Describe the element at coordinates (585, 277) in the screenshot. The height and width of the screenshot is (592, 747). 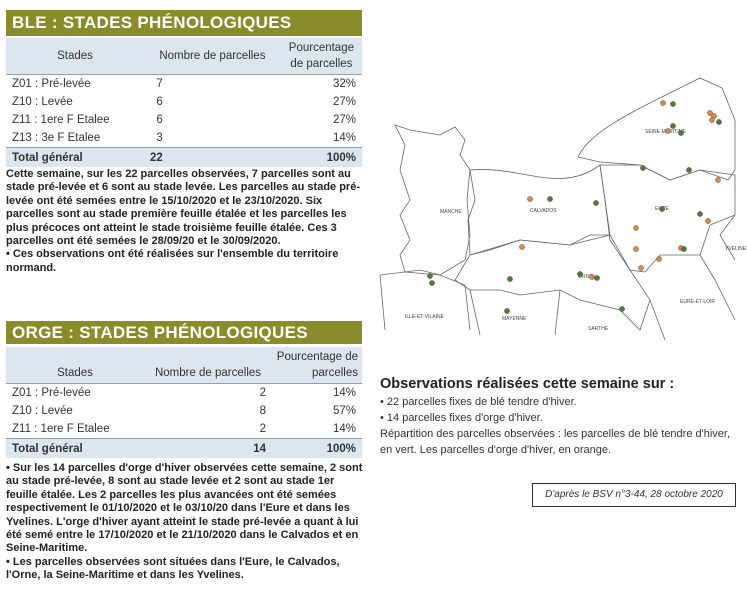
I see `map-label: ORNE` at that location.